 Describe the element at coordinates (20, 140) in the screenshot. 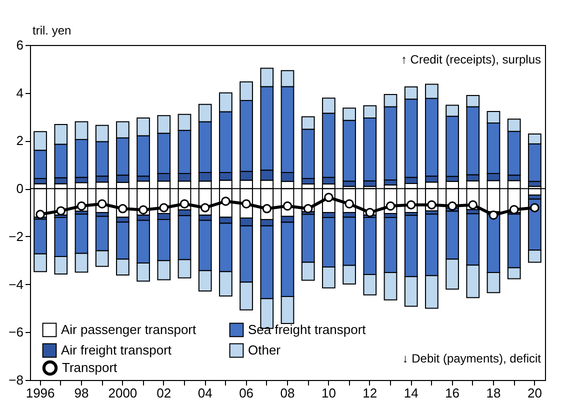

I see `y-tick-label: 2` at that location.